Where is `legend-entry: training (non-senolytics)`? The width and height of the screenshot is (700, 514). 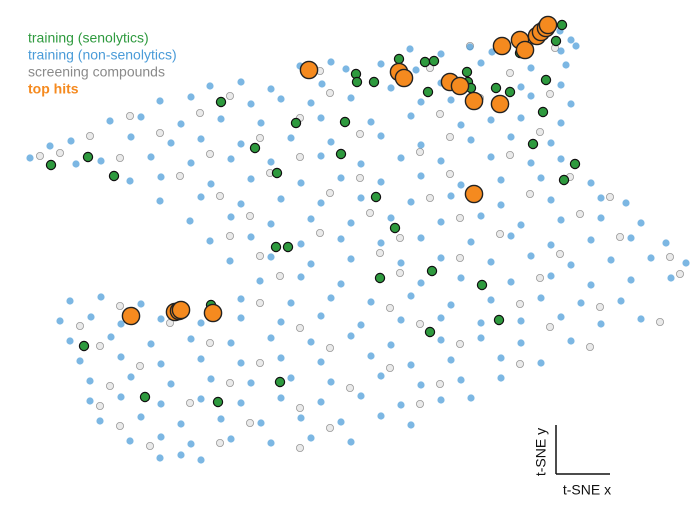 legend-entry: training (non-senolytics) is located at coordinates (102, 55).